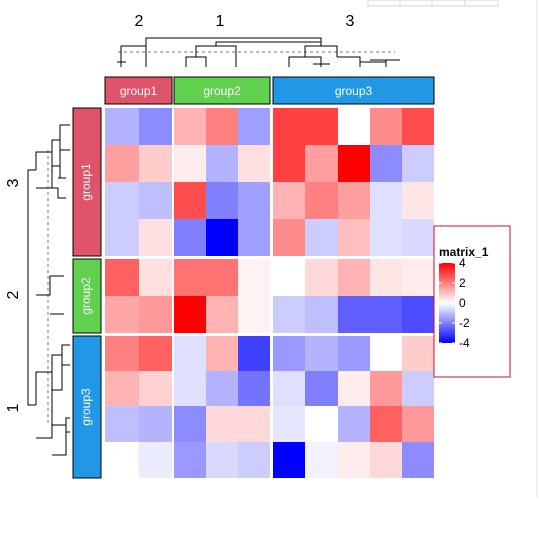  Describe the element at coordinates (464, 323) in the screenshot. I see `legend-tick-label: -2` at that location.